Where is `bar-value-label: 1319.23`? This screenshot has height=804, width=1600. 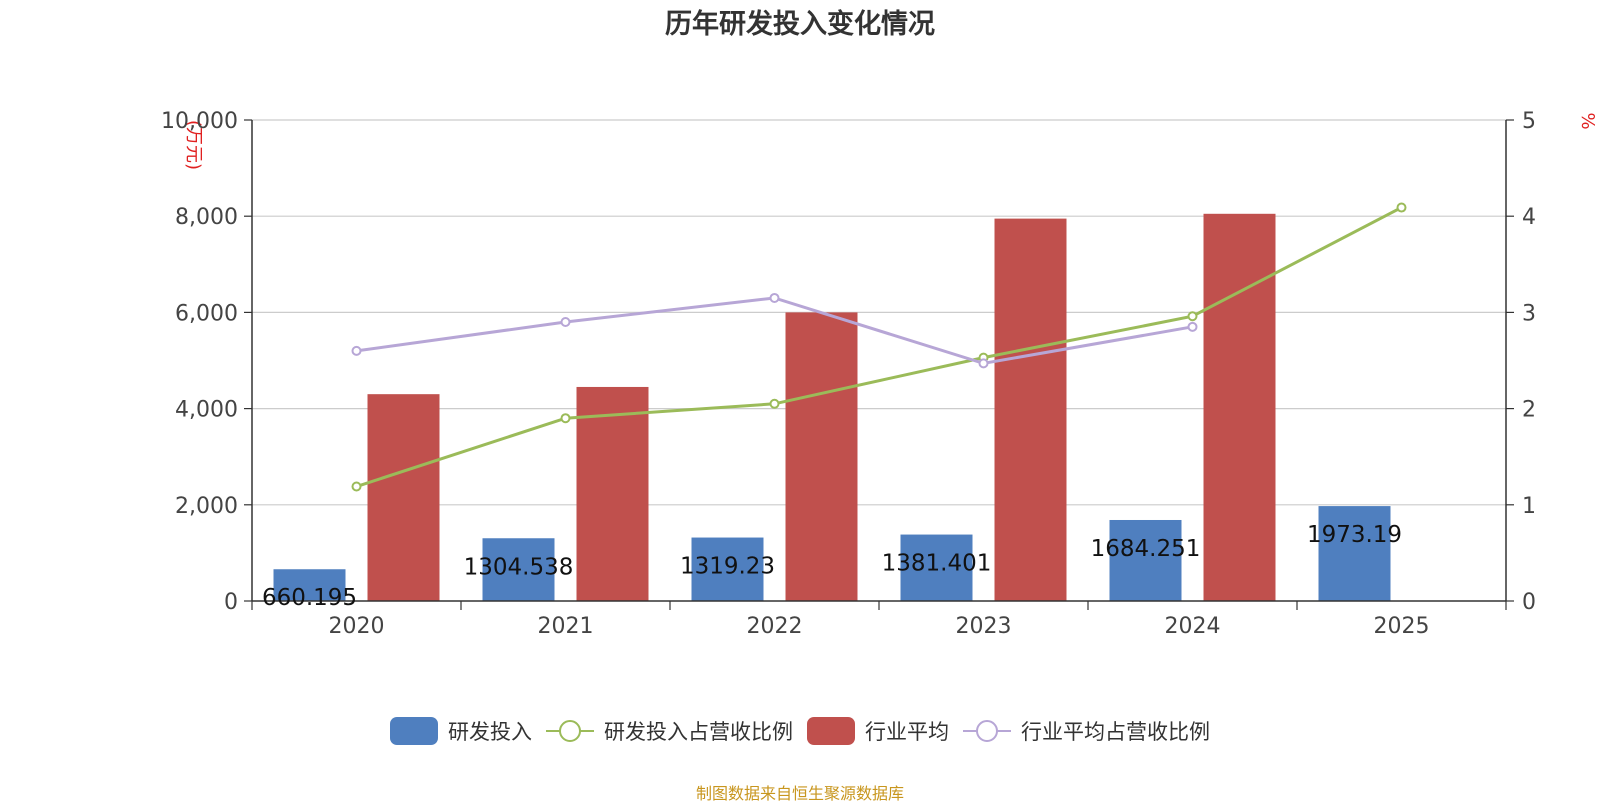 bar-value-label: 1319.23 is located at coordinates (727, 567).